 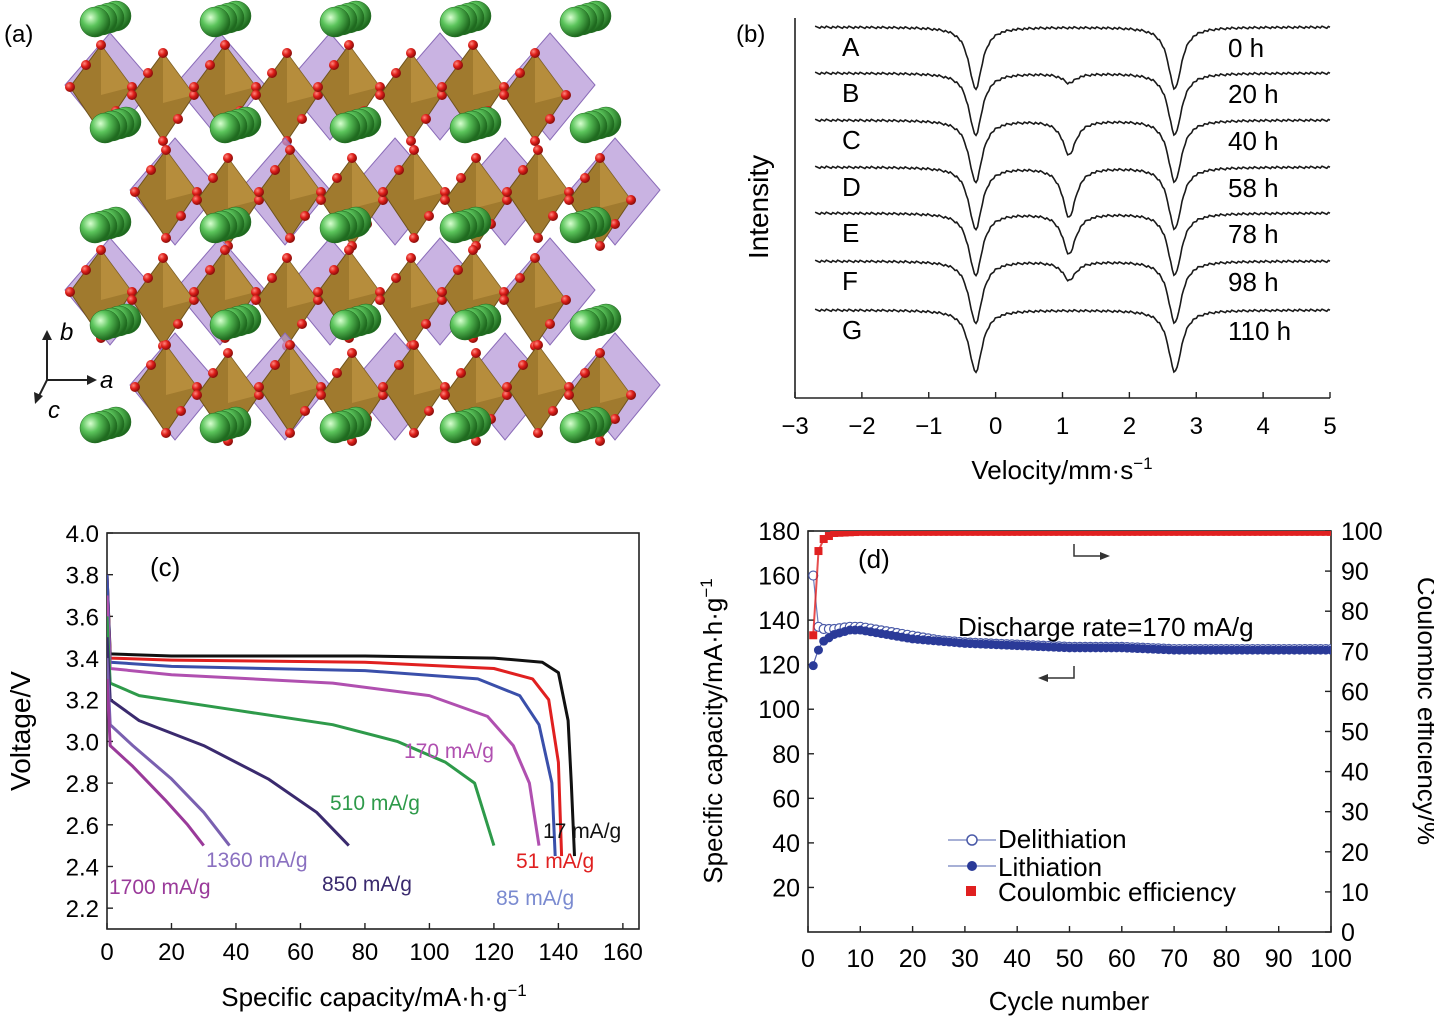 What do you see at coordinates (1069, 601) in the screenshot?
I see `panel-d-series` at bounding box center [1069, 601].